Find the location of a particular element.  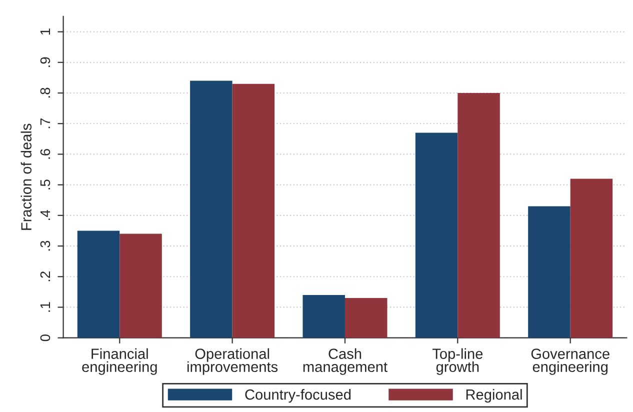

y-axis-title: Fraction of deals is located at coordinates (26, 177).